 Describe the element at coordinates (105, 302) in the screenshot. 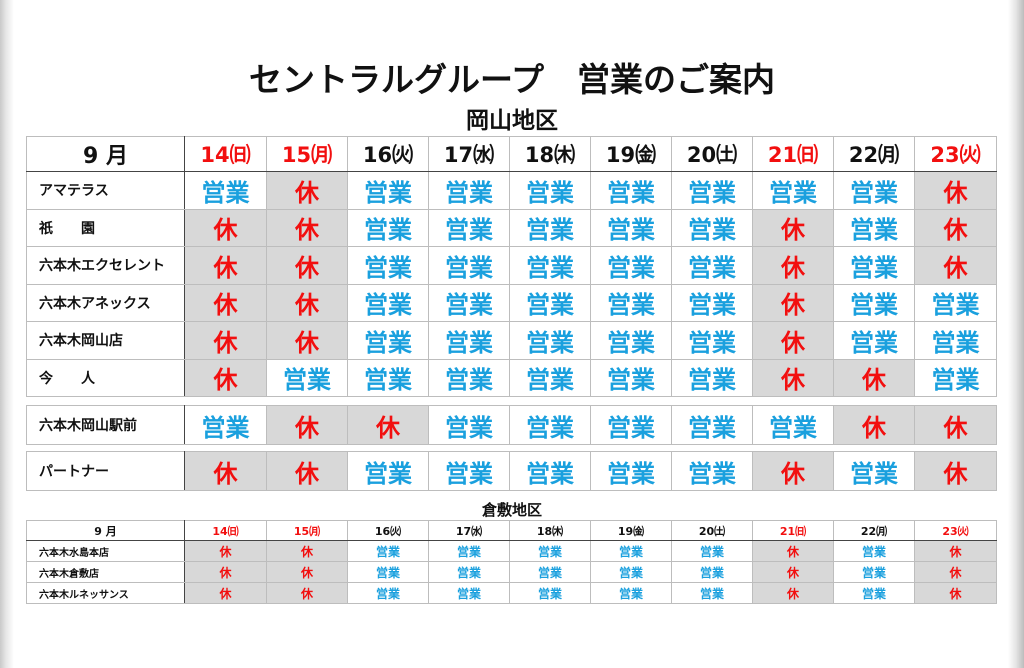

I see `store-name: 六本木アネックス` at that location.